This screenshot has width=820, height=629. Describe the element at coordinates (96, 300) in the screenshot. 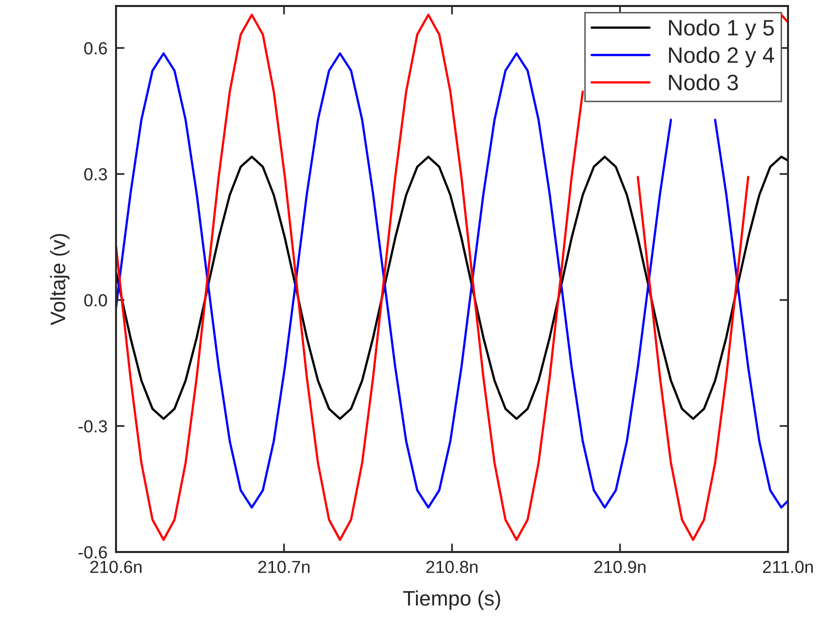

I see `y-tick-label: 0.0` at that location.